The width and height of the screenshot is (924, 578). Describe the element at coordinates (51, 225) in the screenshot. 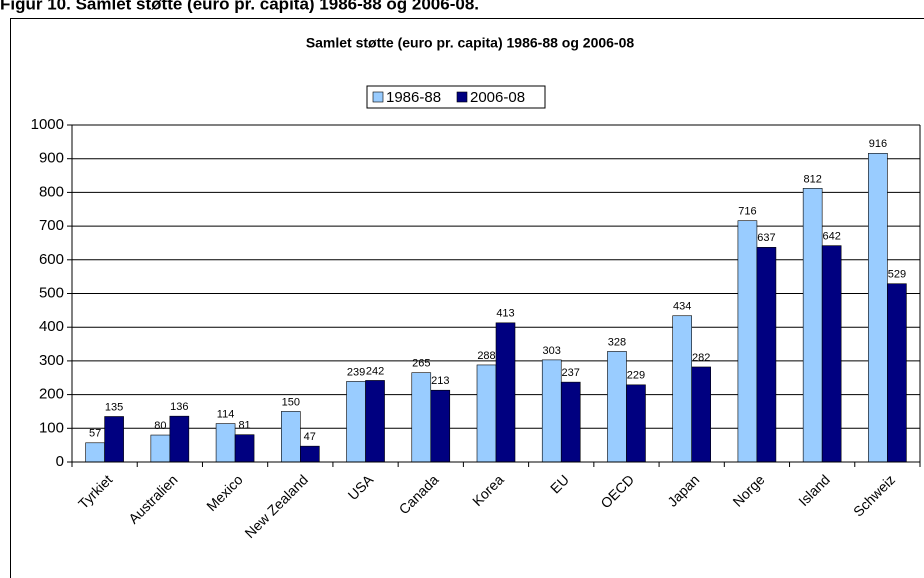

I see `y-tick-label: 700` at that location.